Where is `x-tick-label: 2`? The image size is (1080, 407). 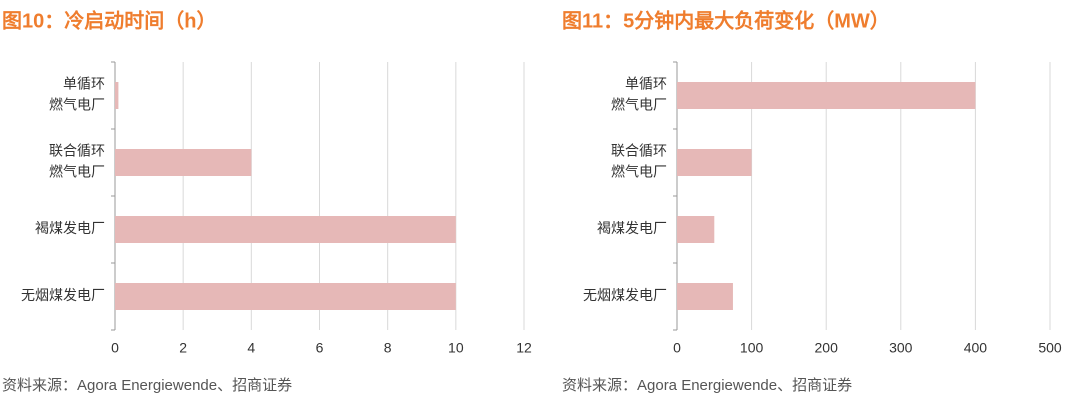 x-tick-label: 2 is located at coordinates (183, 348).